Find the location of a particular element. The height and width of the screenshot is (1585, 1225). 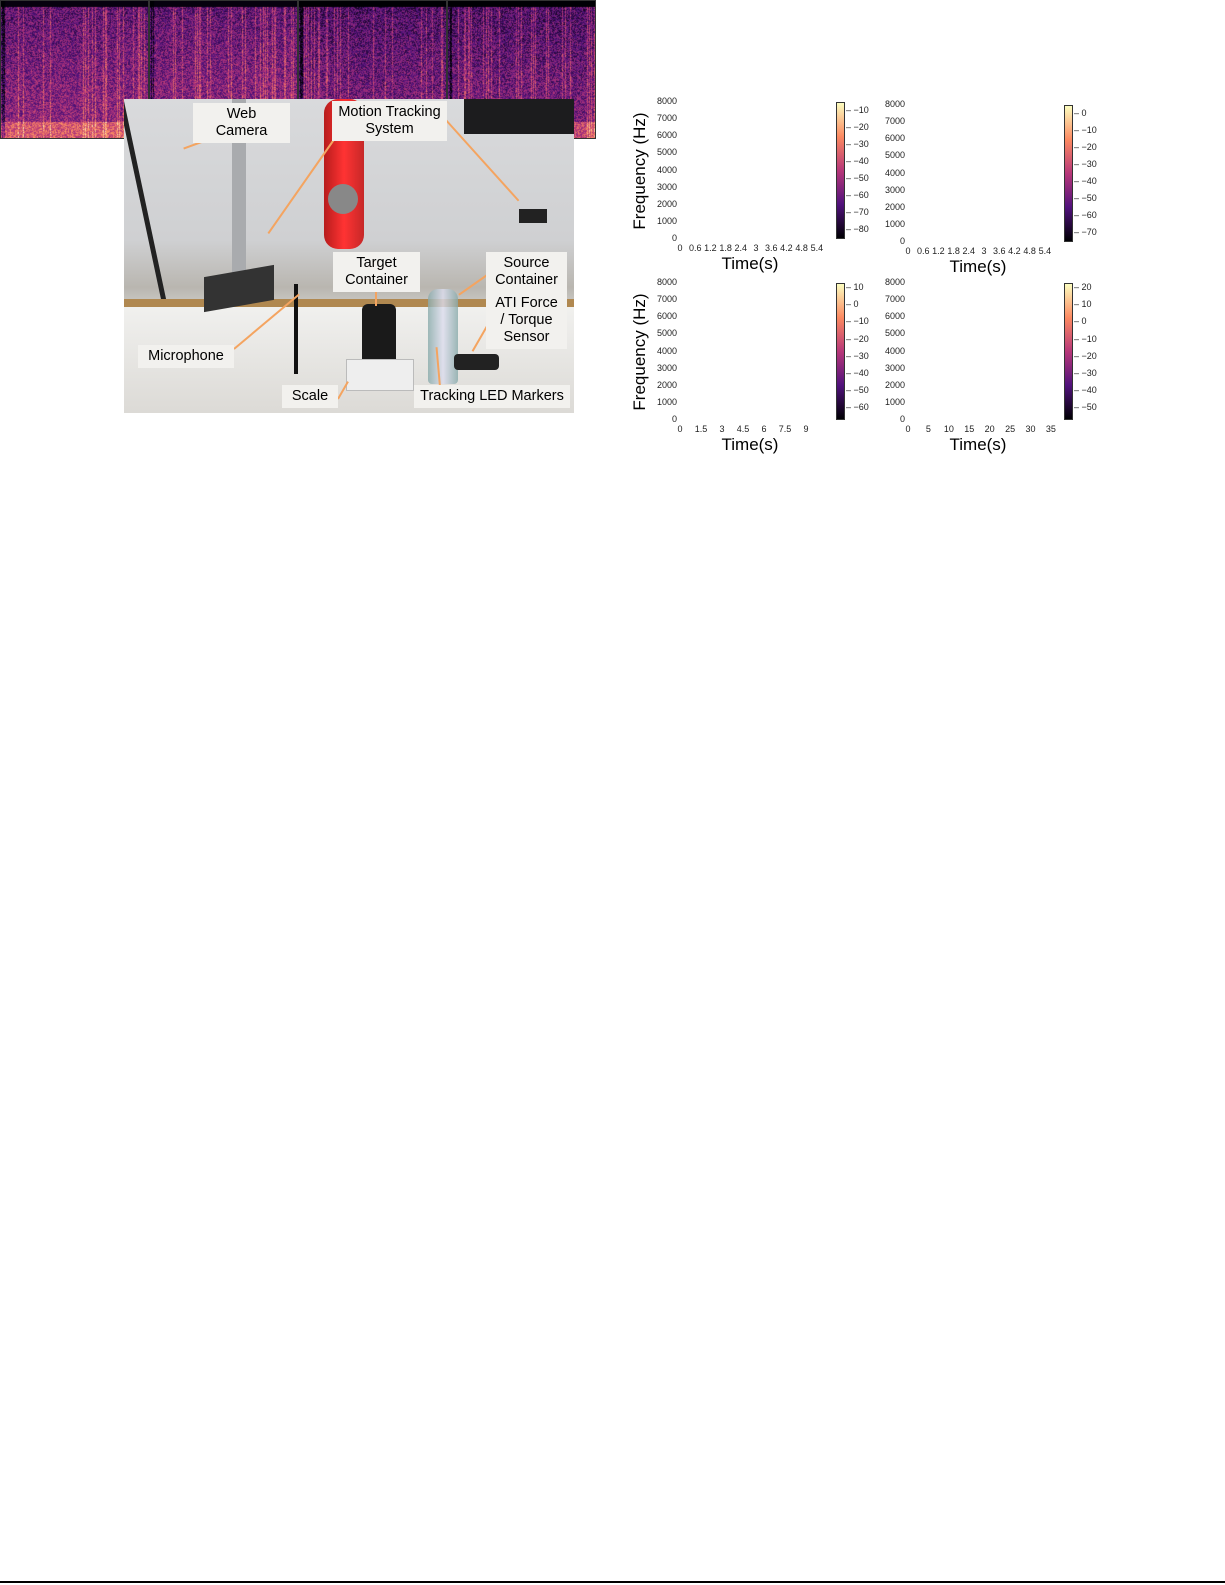

x-tick-label: 35 is located at coordinates (1050, 429).